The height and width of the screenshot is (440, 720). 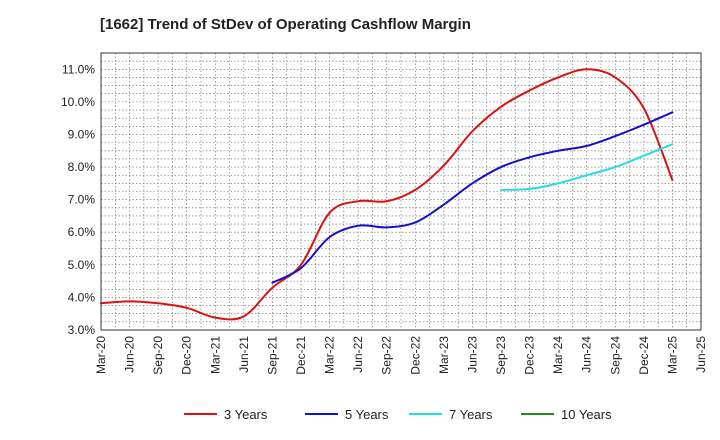 What do you see at coordinates (78, 102) in the screenshot?
I see `y-tick-label: 10.0%` at bounding box center [78, 102].